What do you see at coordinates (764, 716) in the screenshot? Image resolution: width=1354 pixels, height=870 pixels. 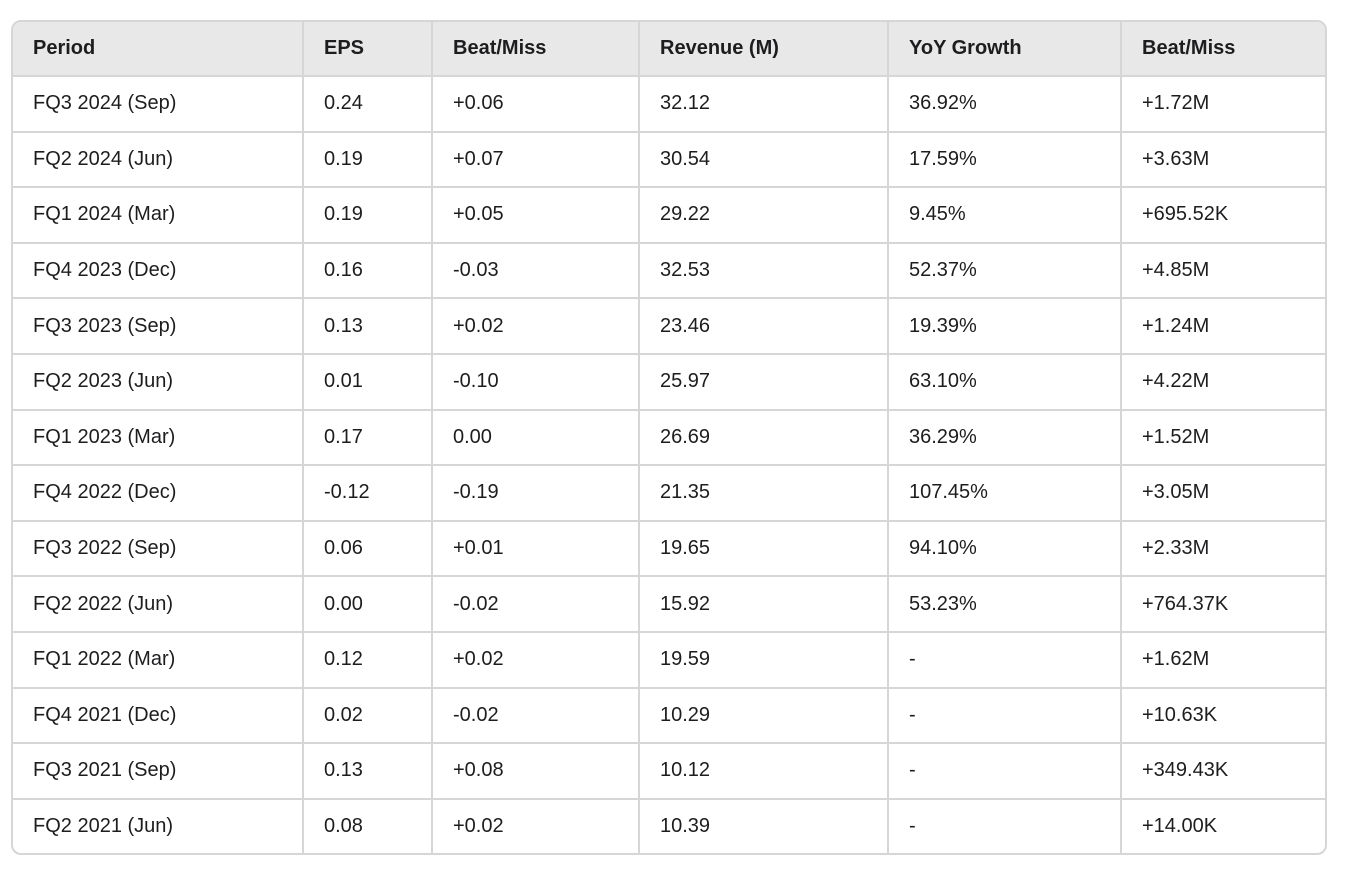 I see `cell-revenue: 10.29` at bounding box center [764, 716].